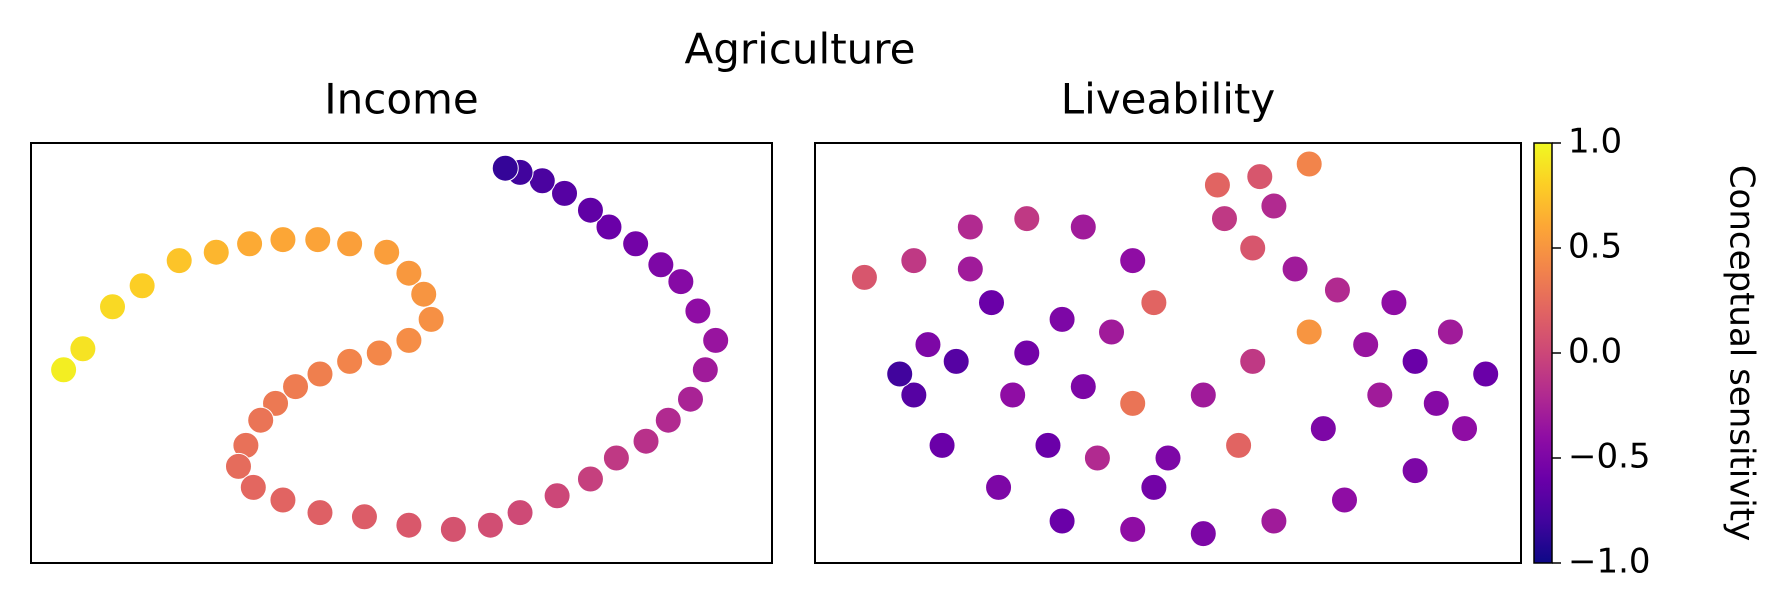 The height and width of the screenshot is (615, 1770). Describe the element at coordinates (1595, 247) in the screenshot. I see `colorbar-tick-label: 0.5` at that location.